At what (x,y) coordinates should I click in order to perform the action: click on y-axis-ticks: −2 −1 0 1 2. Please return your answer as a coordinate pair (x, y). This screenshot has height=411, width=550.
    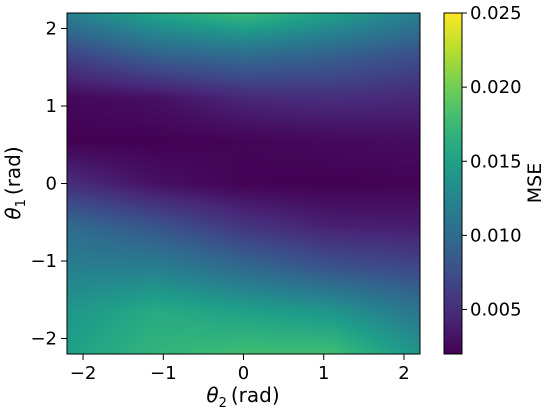
    Looking at the image, I should click on (48, 184).